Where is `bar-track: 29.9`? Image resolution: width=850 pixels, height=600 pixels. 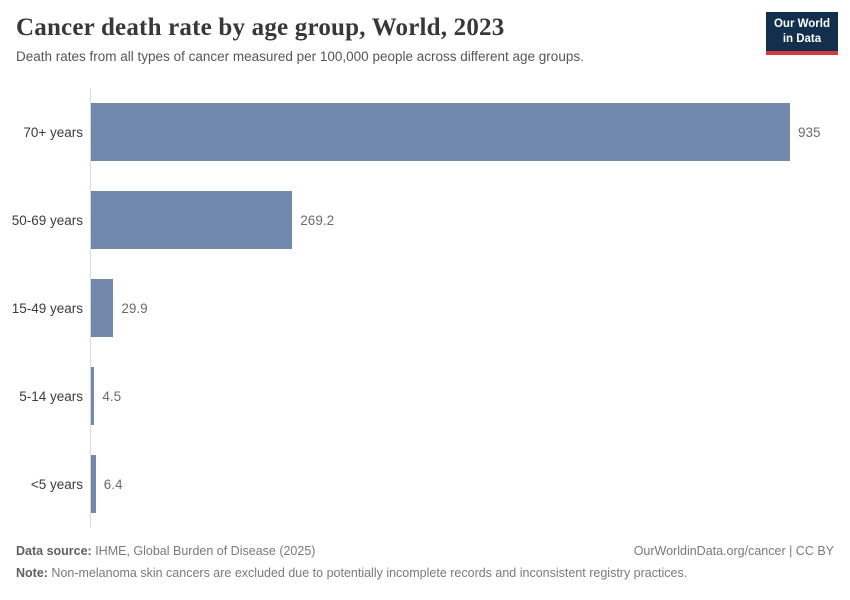
bar-track: 29.9 is located at coordinates (470, 308).